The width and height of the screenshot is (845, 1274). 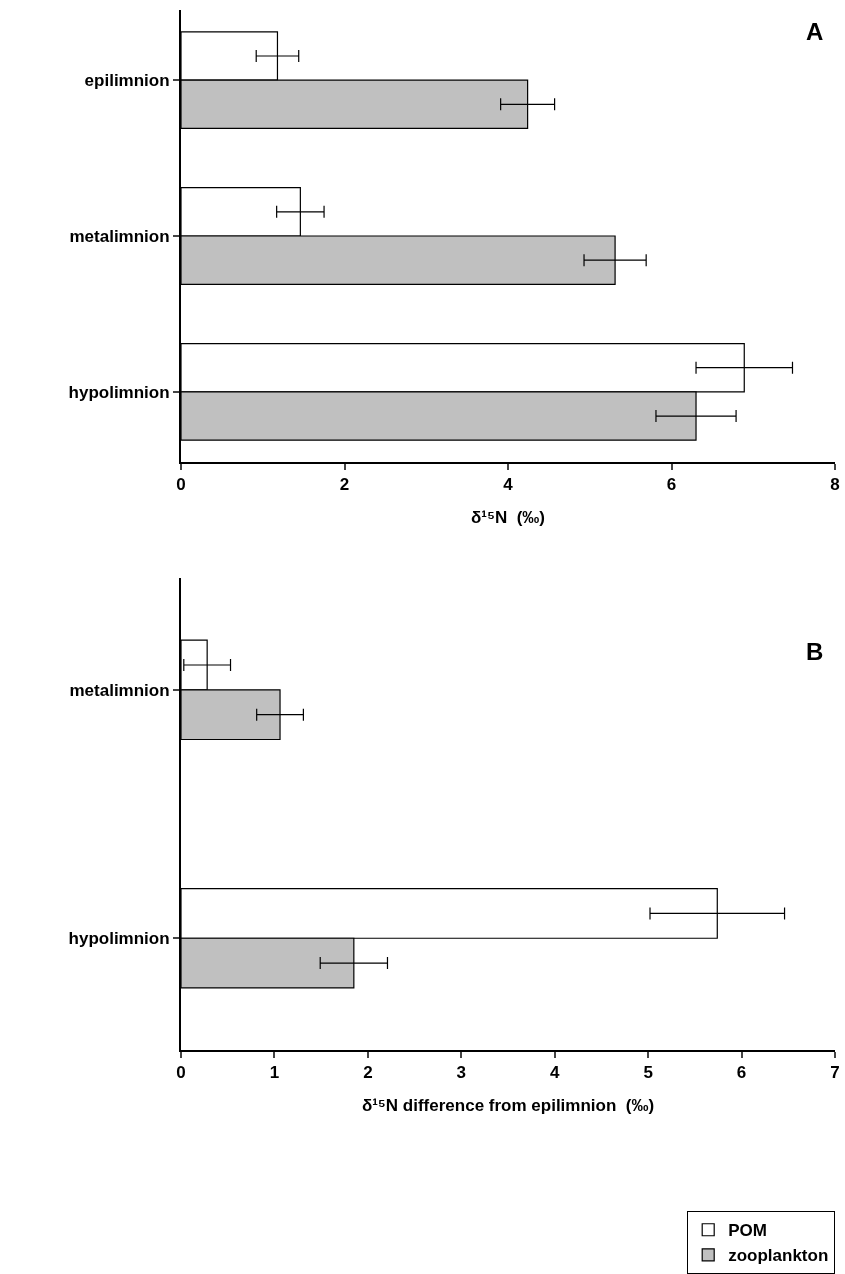 I want to click on legend-label: zooplankton, so click(x=778, y=1256).